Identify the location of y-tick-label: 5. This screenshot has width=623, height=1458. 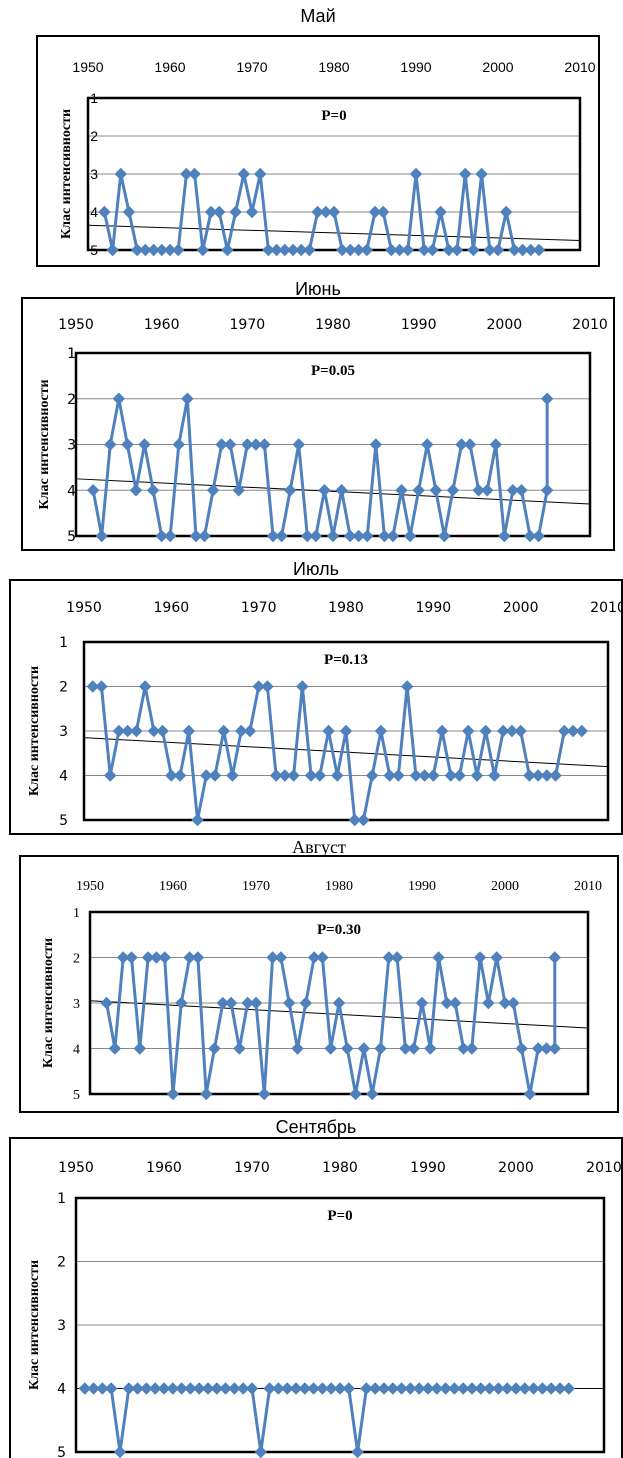
(63, 821).